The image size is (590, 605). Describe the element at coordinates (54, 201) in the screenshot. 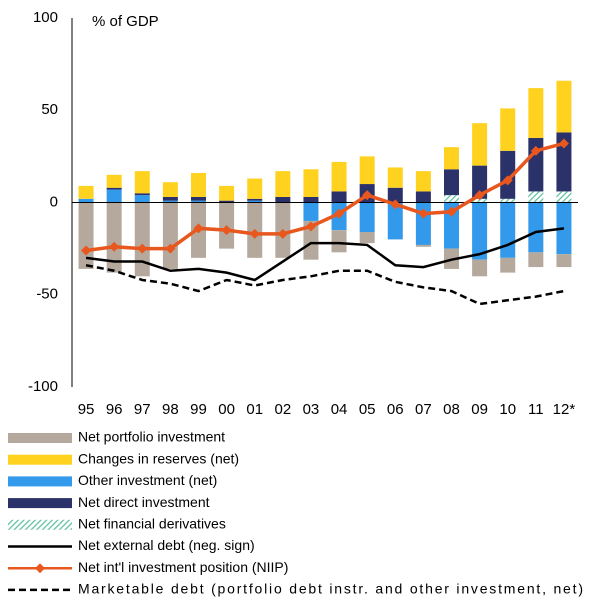

I see `y-tick-label: 0` at that location.